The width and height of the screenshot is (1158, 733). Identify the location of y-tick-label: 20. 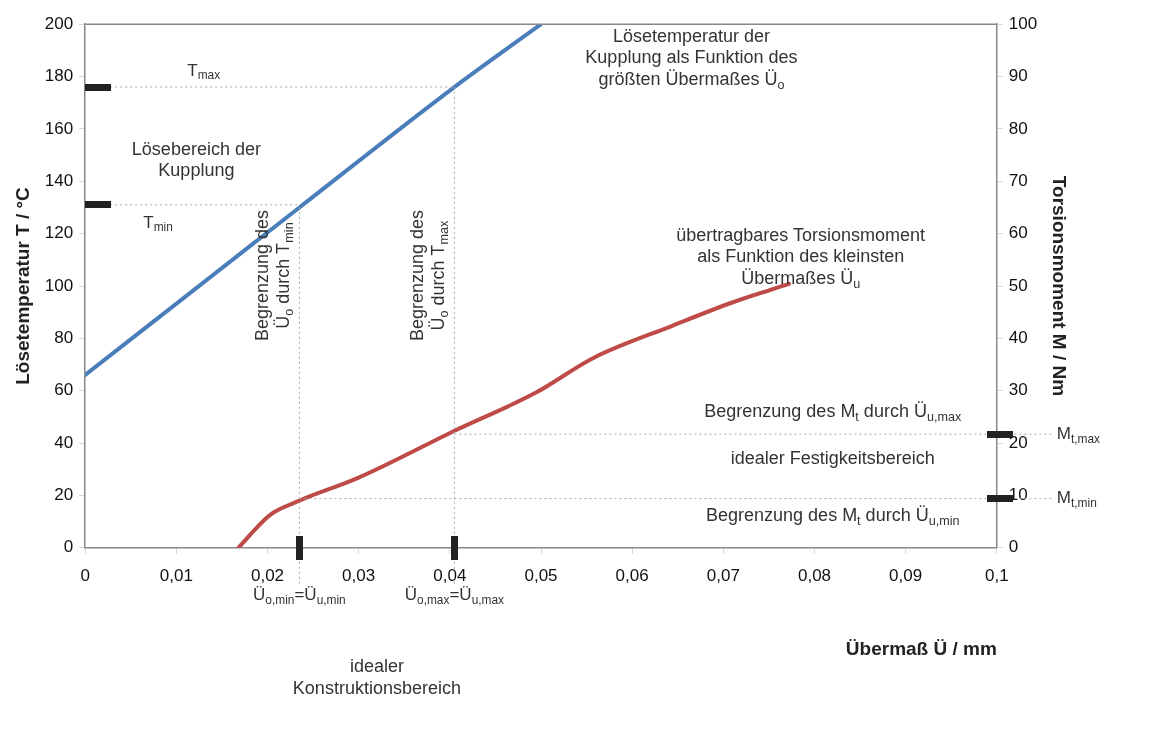
(64, 495).